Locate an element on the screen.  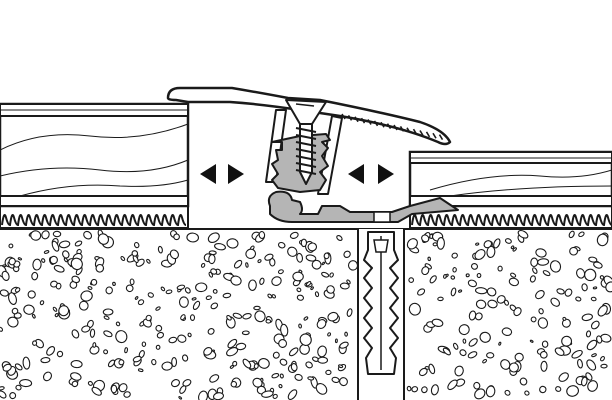
right-floor-board is located at coordinates (510, 179).